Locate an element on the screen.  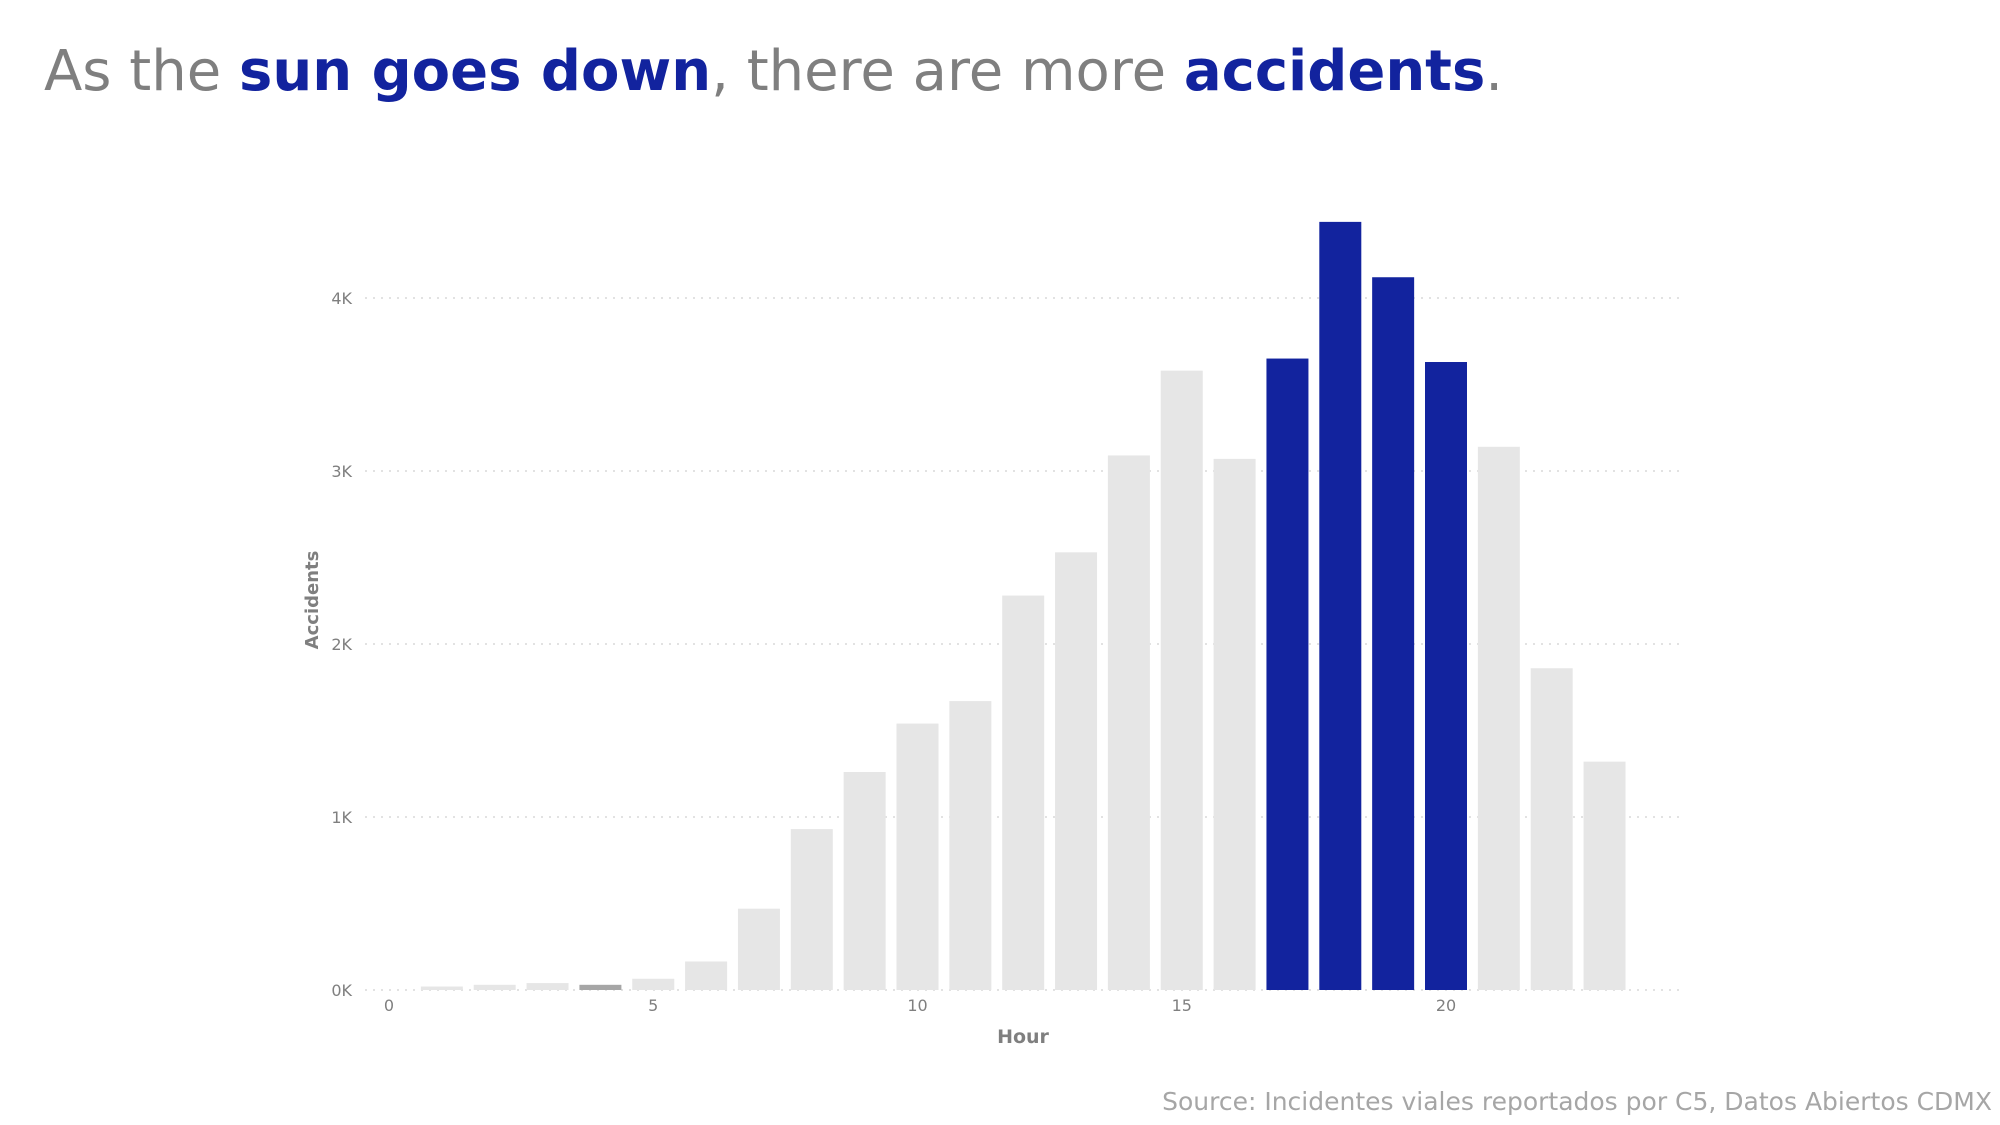
y-tick-label: 3K is located at coordinates (341, 471).